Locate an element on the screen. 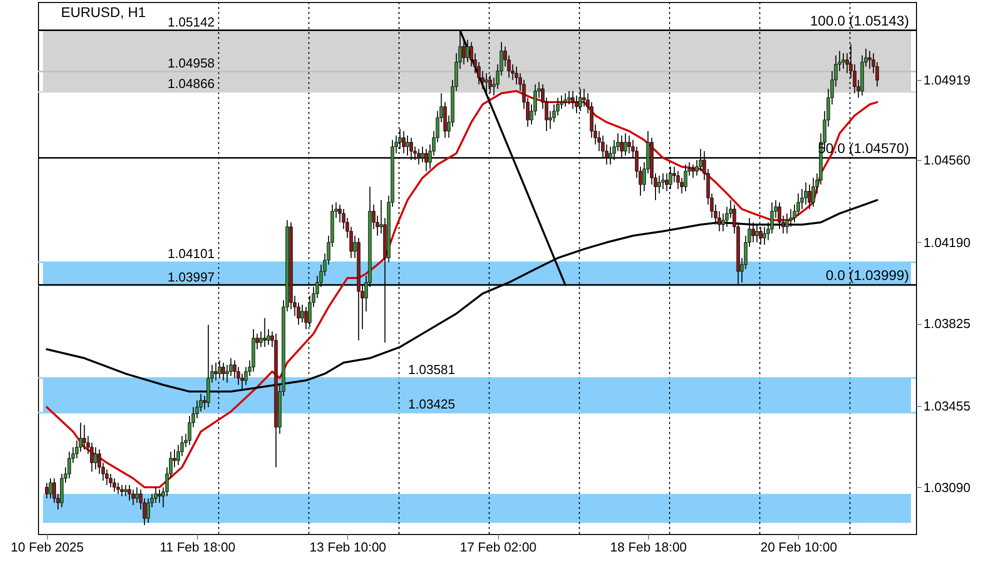 This screenshot has width=1000, height=562. ref-line-label: 1.03581 is located at coordinates (432, 369).